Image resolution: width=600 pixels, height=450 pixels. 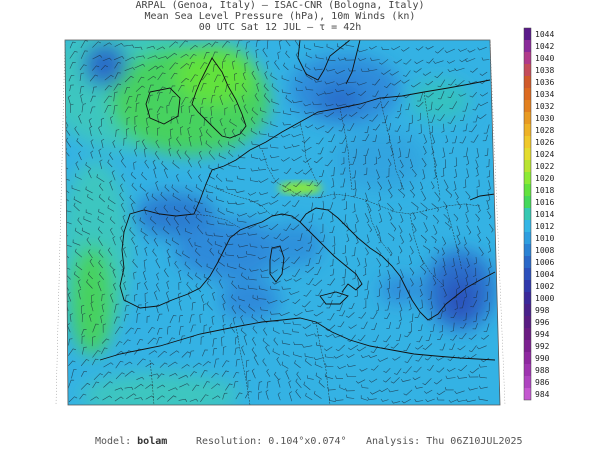 What do you see at coordinates (544, 274) in the screenshot?
I see `colorbar-label-1004: 1004` at bounding box center [544, 274].